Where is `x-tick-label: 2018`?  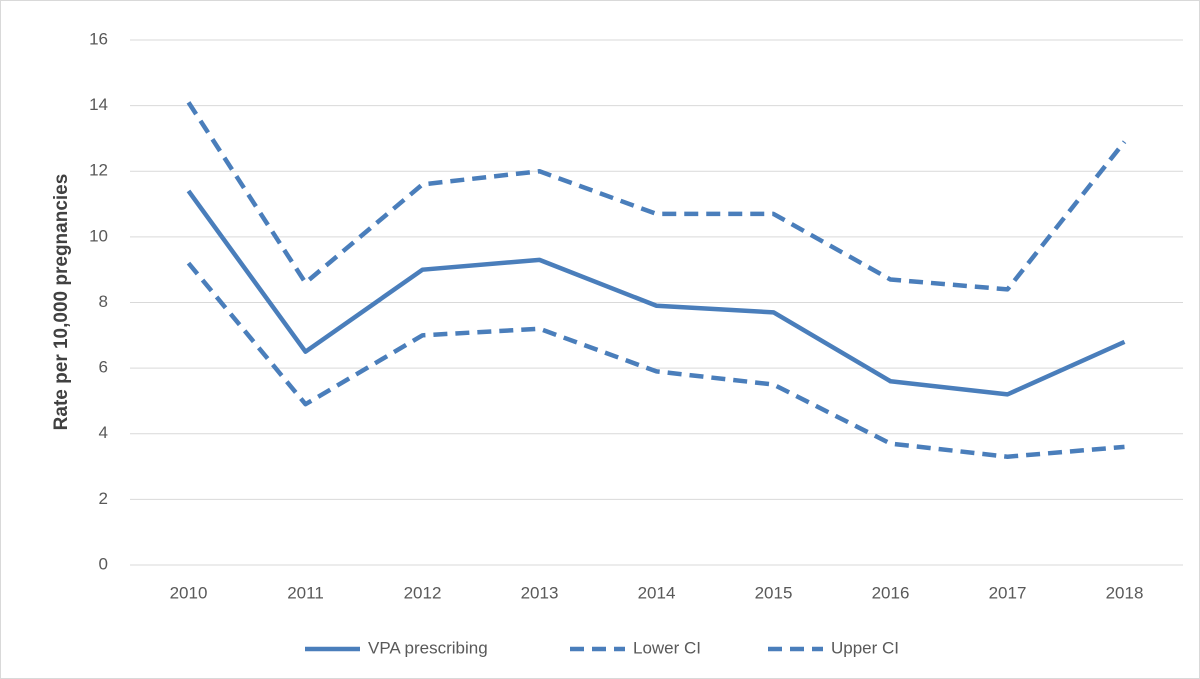 x-tick-label: 2018 is located at coordinates (1125, 592).